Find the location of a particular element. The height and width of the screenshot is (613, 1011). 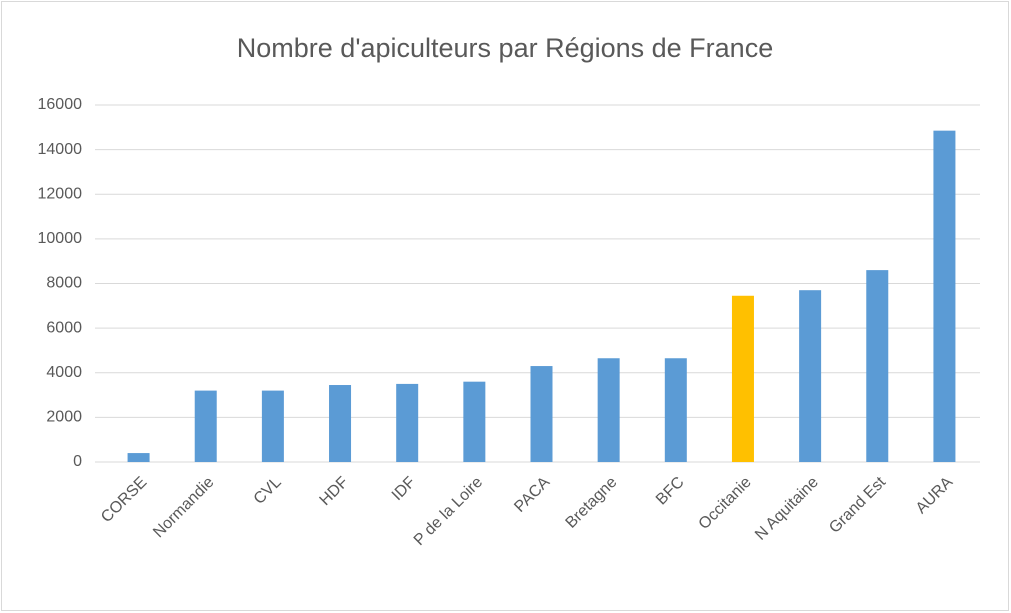

y-tick-label: 4000 is located at coordinates (64, 372).